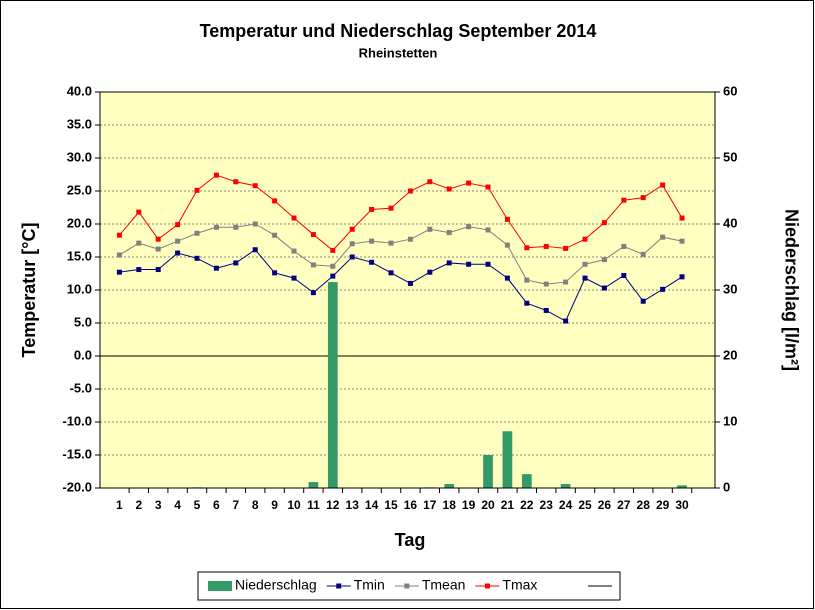 The height and width of the screenshot is (610, 815). Describe the element at coordinates (369, 585) in the screenshot. I see `legend-label: Tmin` at that location.